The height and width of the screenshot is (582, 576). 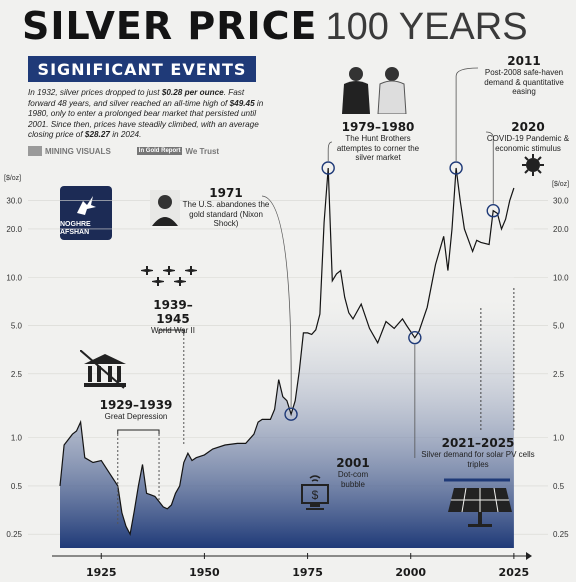 I want to click on intro-bold-3: $28.27, so click(x=97, y=134).